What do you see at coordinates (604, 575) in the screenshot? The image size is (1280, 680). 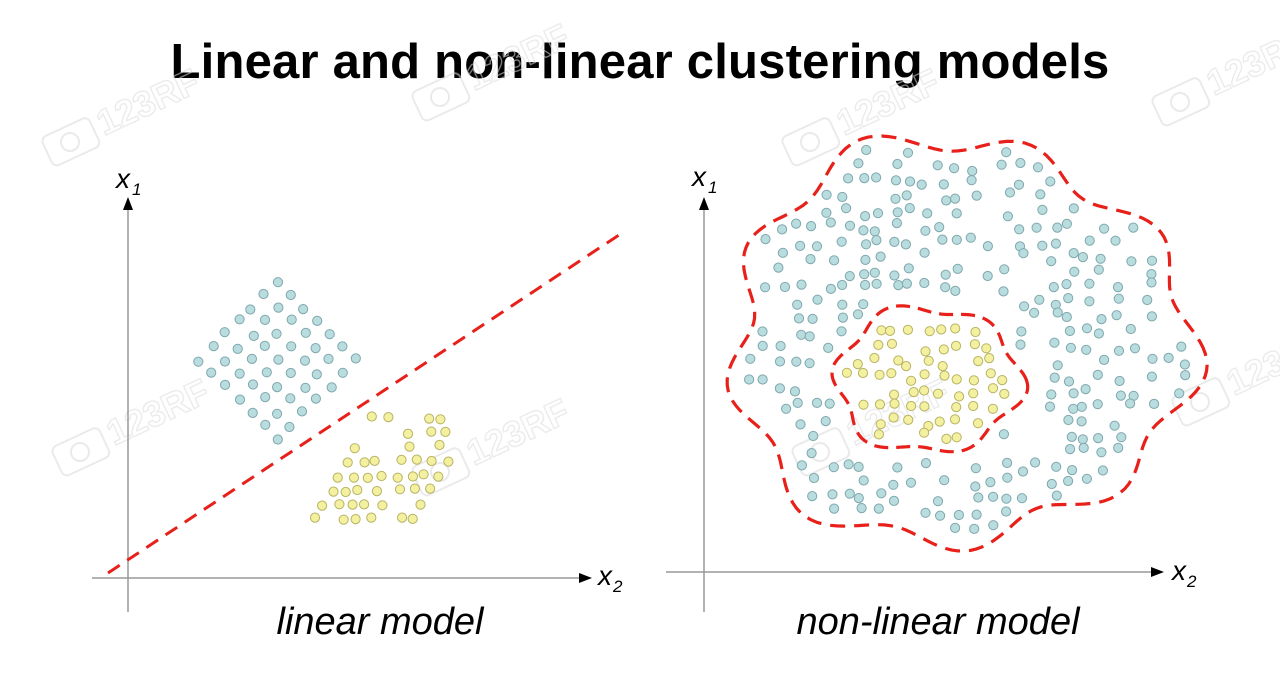 I see `x-axis-label: x` at bounding box center [604, 575].